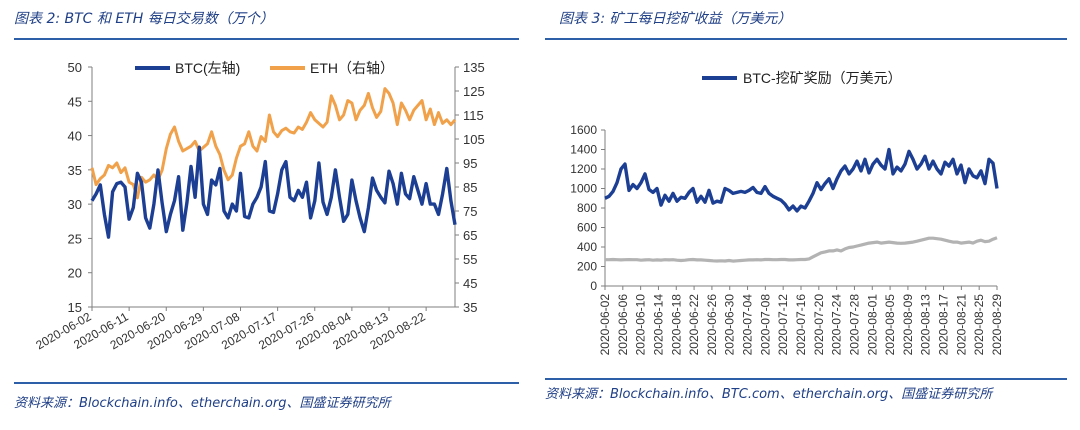 This screenshot has width=1080, height=430. Describe the element at coordinates (676, 325) in the screenshot. I see `x-tick-label: 2020-06-18` at that location.